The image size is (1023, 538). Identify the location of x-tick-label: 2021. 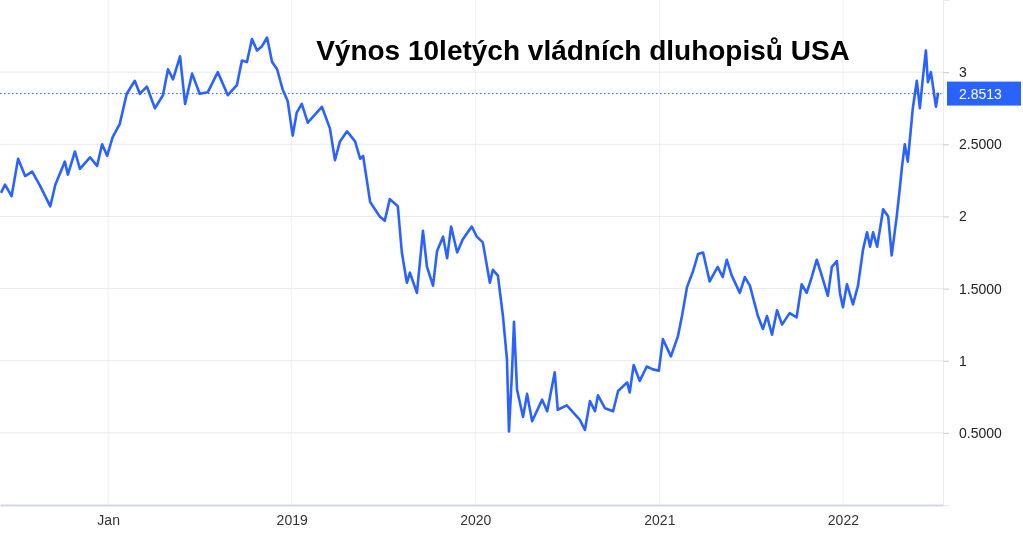
(660, 519).